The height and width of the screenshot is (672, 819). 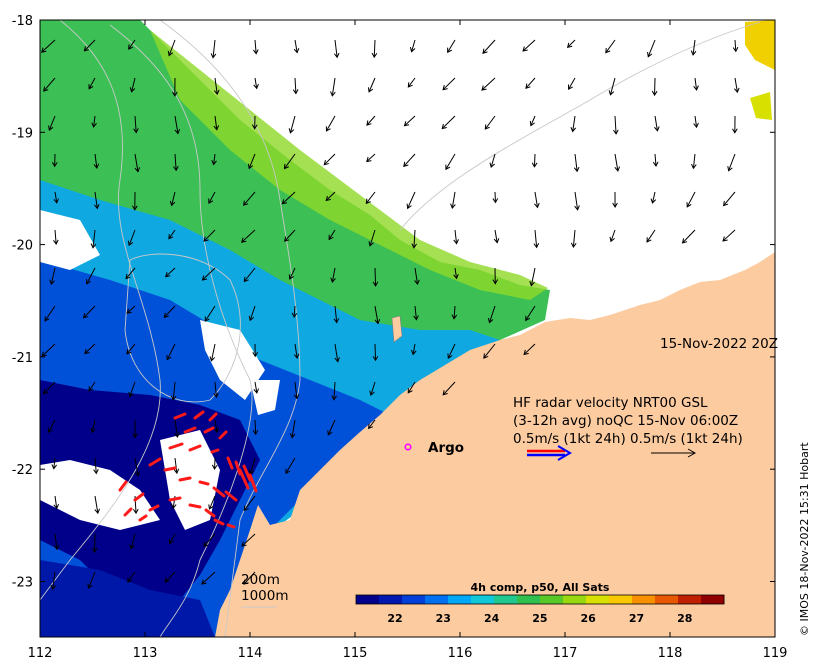 I want to click on hf-radar-vectors, so click(x=188, y=469).